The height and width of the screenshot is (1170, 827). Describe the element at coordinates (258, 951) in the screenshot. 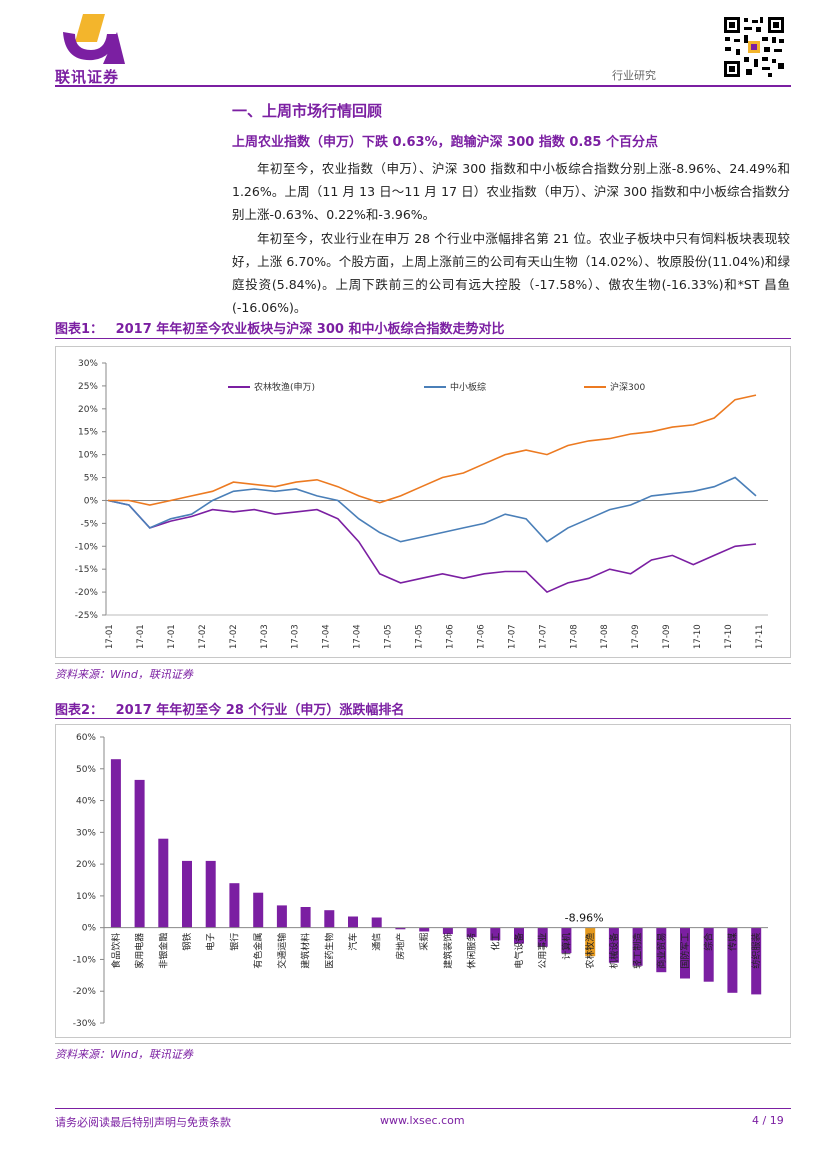

I see `x-category-label: 有色金属` at that location.